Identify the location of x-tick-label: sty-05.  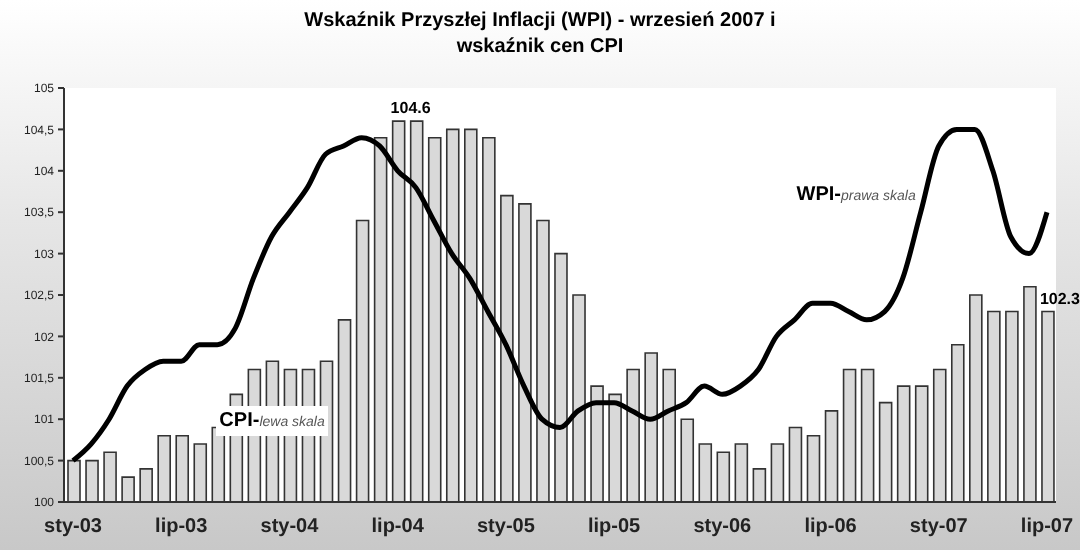
(506, 527).